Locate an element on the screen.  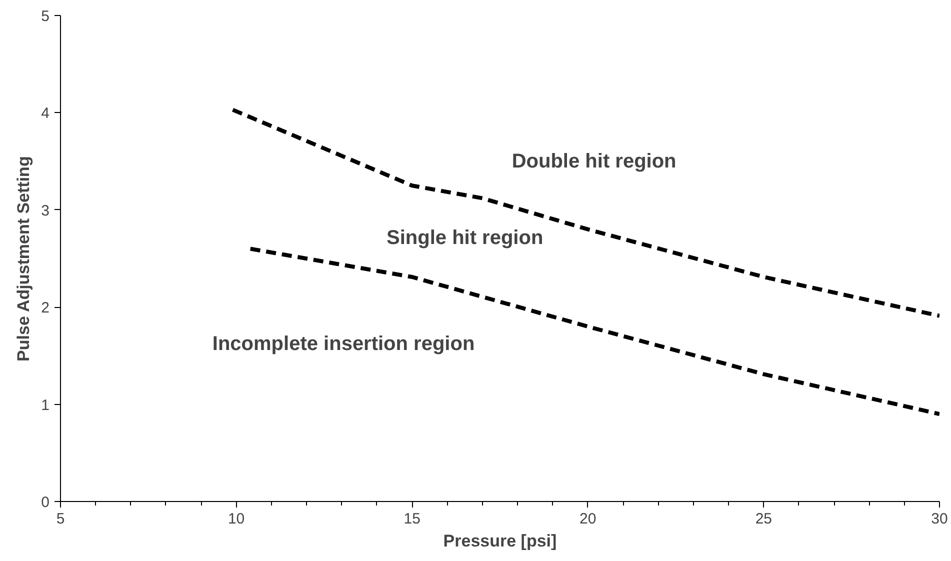
x-tick-label: 10 is located at coordinates (236, 519).